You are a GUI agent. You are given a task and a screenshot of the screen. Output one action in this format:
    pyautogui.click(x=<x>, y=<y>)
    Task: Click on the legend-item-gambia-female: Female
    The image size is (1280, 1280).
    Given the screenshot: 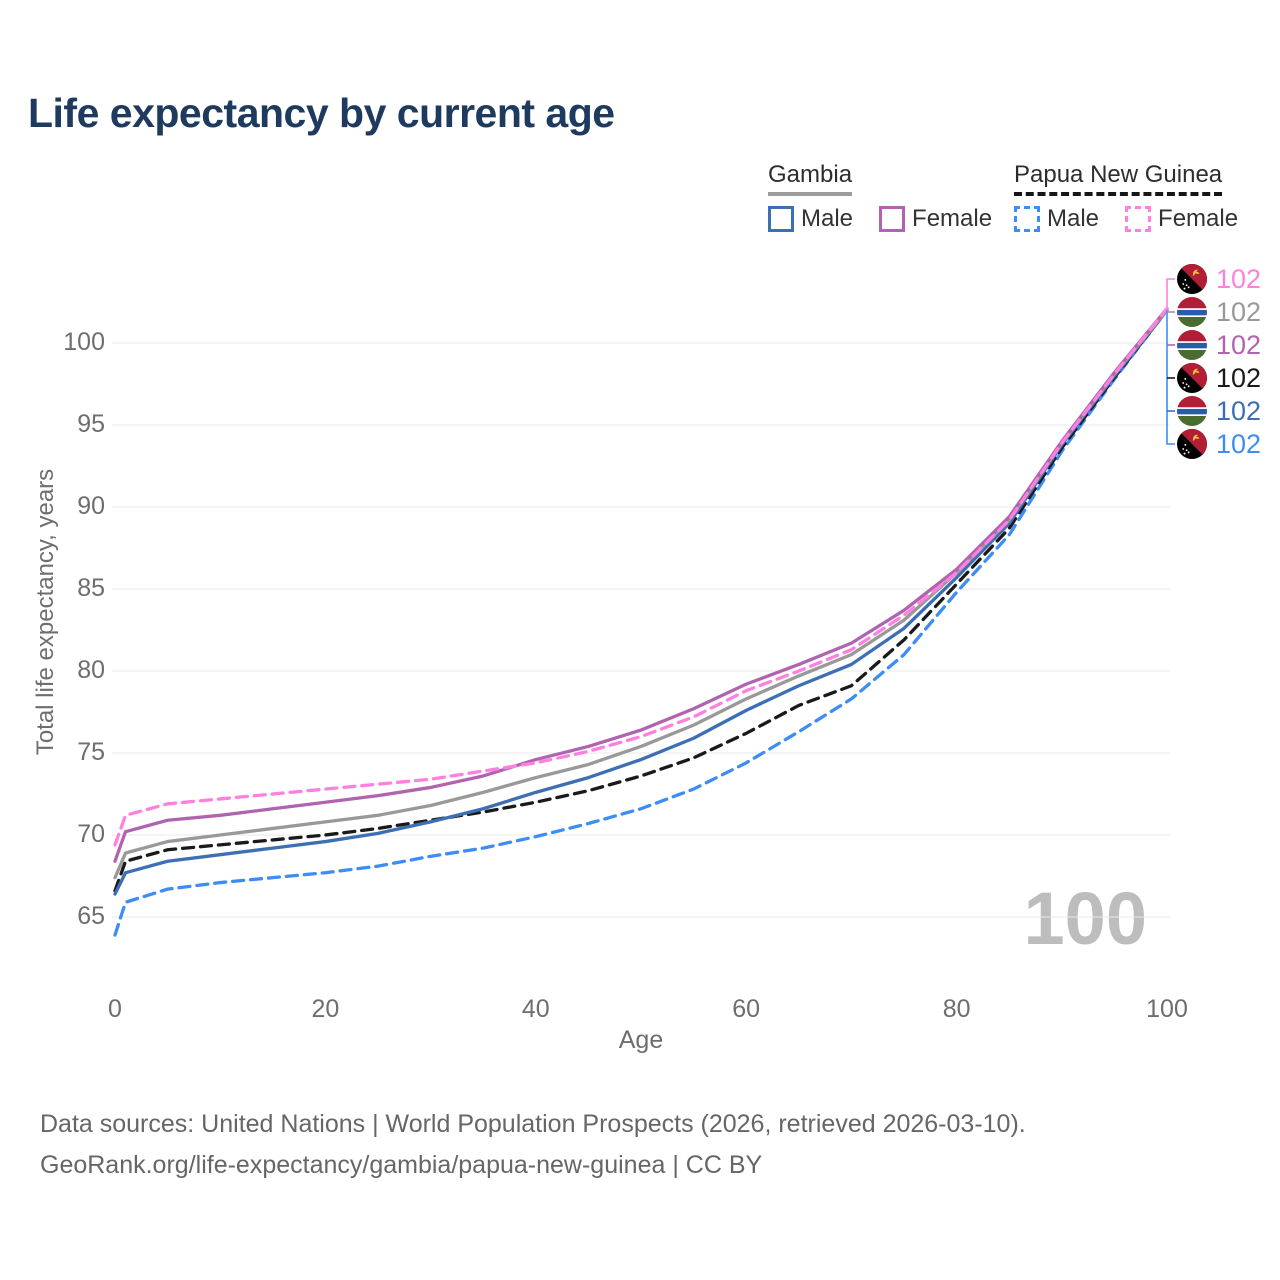 What is the action you would take?
    pyautogui.click(x=935, y=219)
    